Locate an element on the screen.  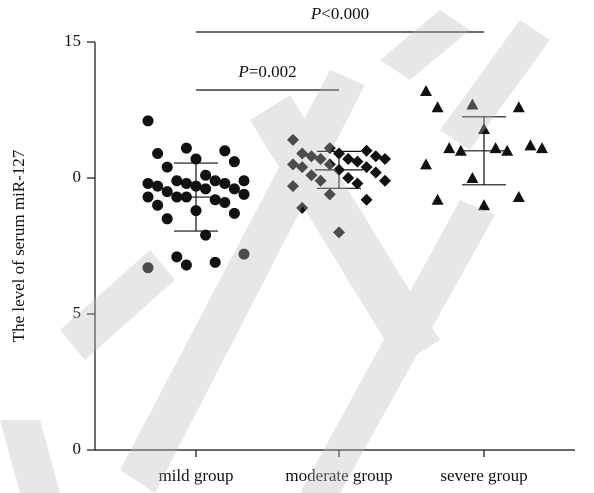
significance-label: P<0.000 is located at coordinates (339, 13).